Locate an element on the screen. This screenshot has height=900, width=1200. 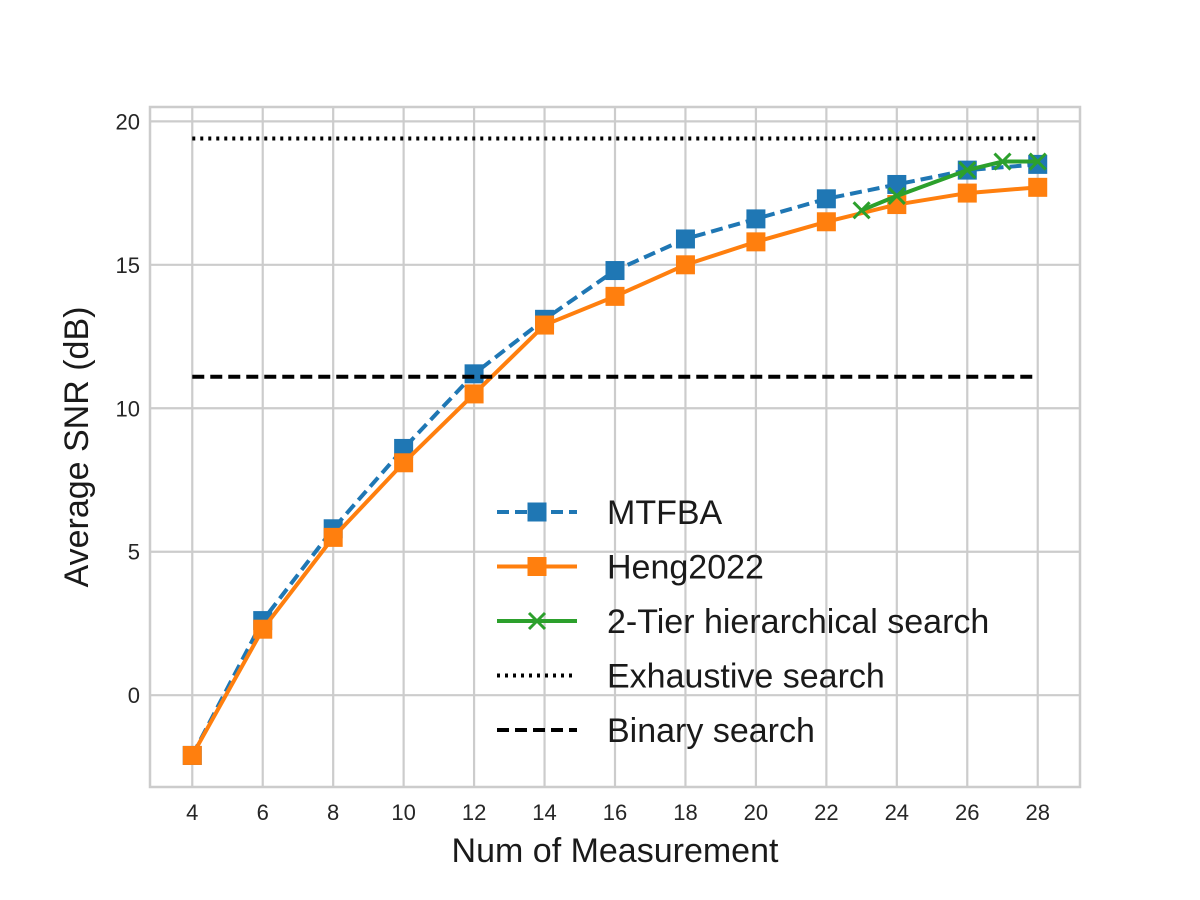
x-tick-label: 22 is located at coordinates (826, 812).